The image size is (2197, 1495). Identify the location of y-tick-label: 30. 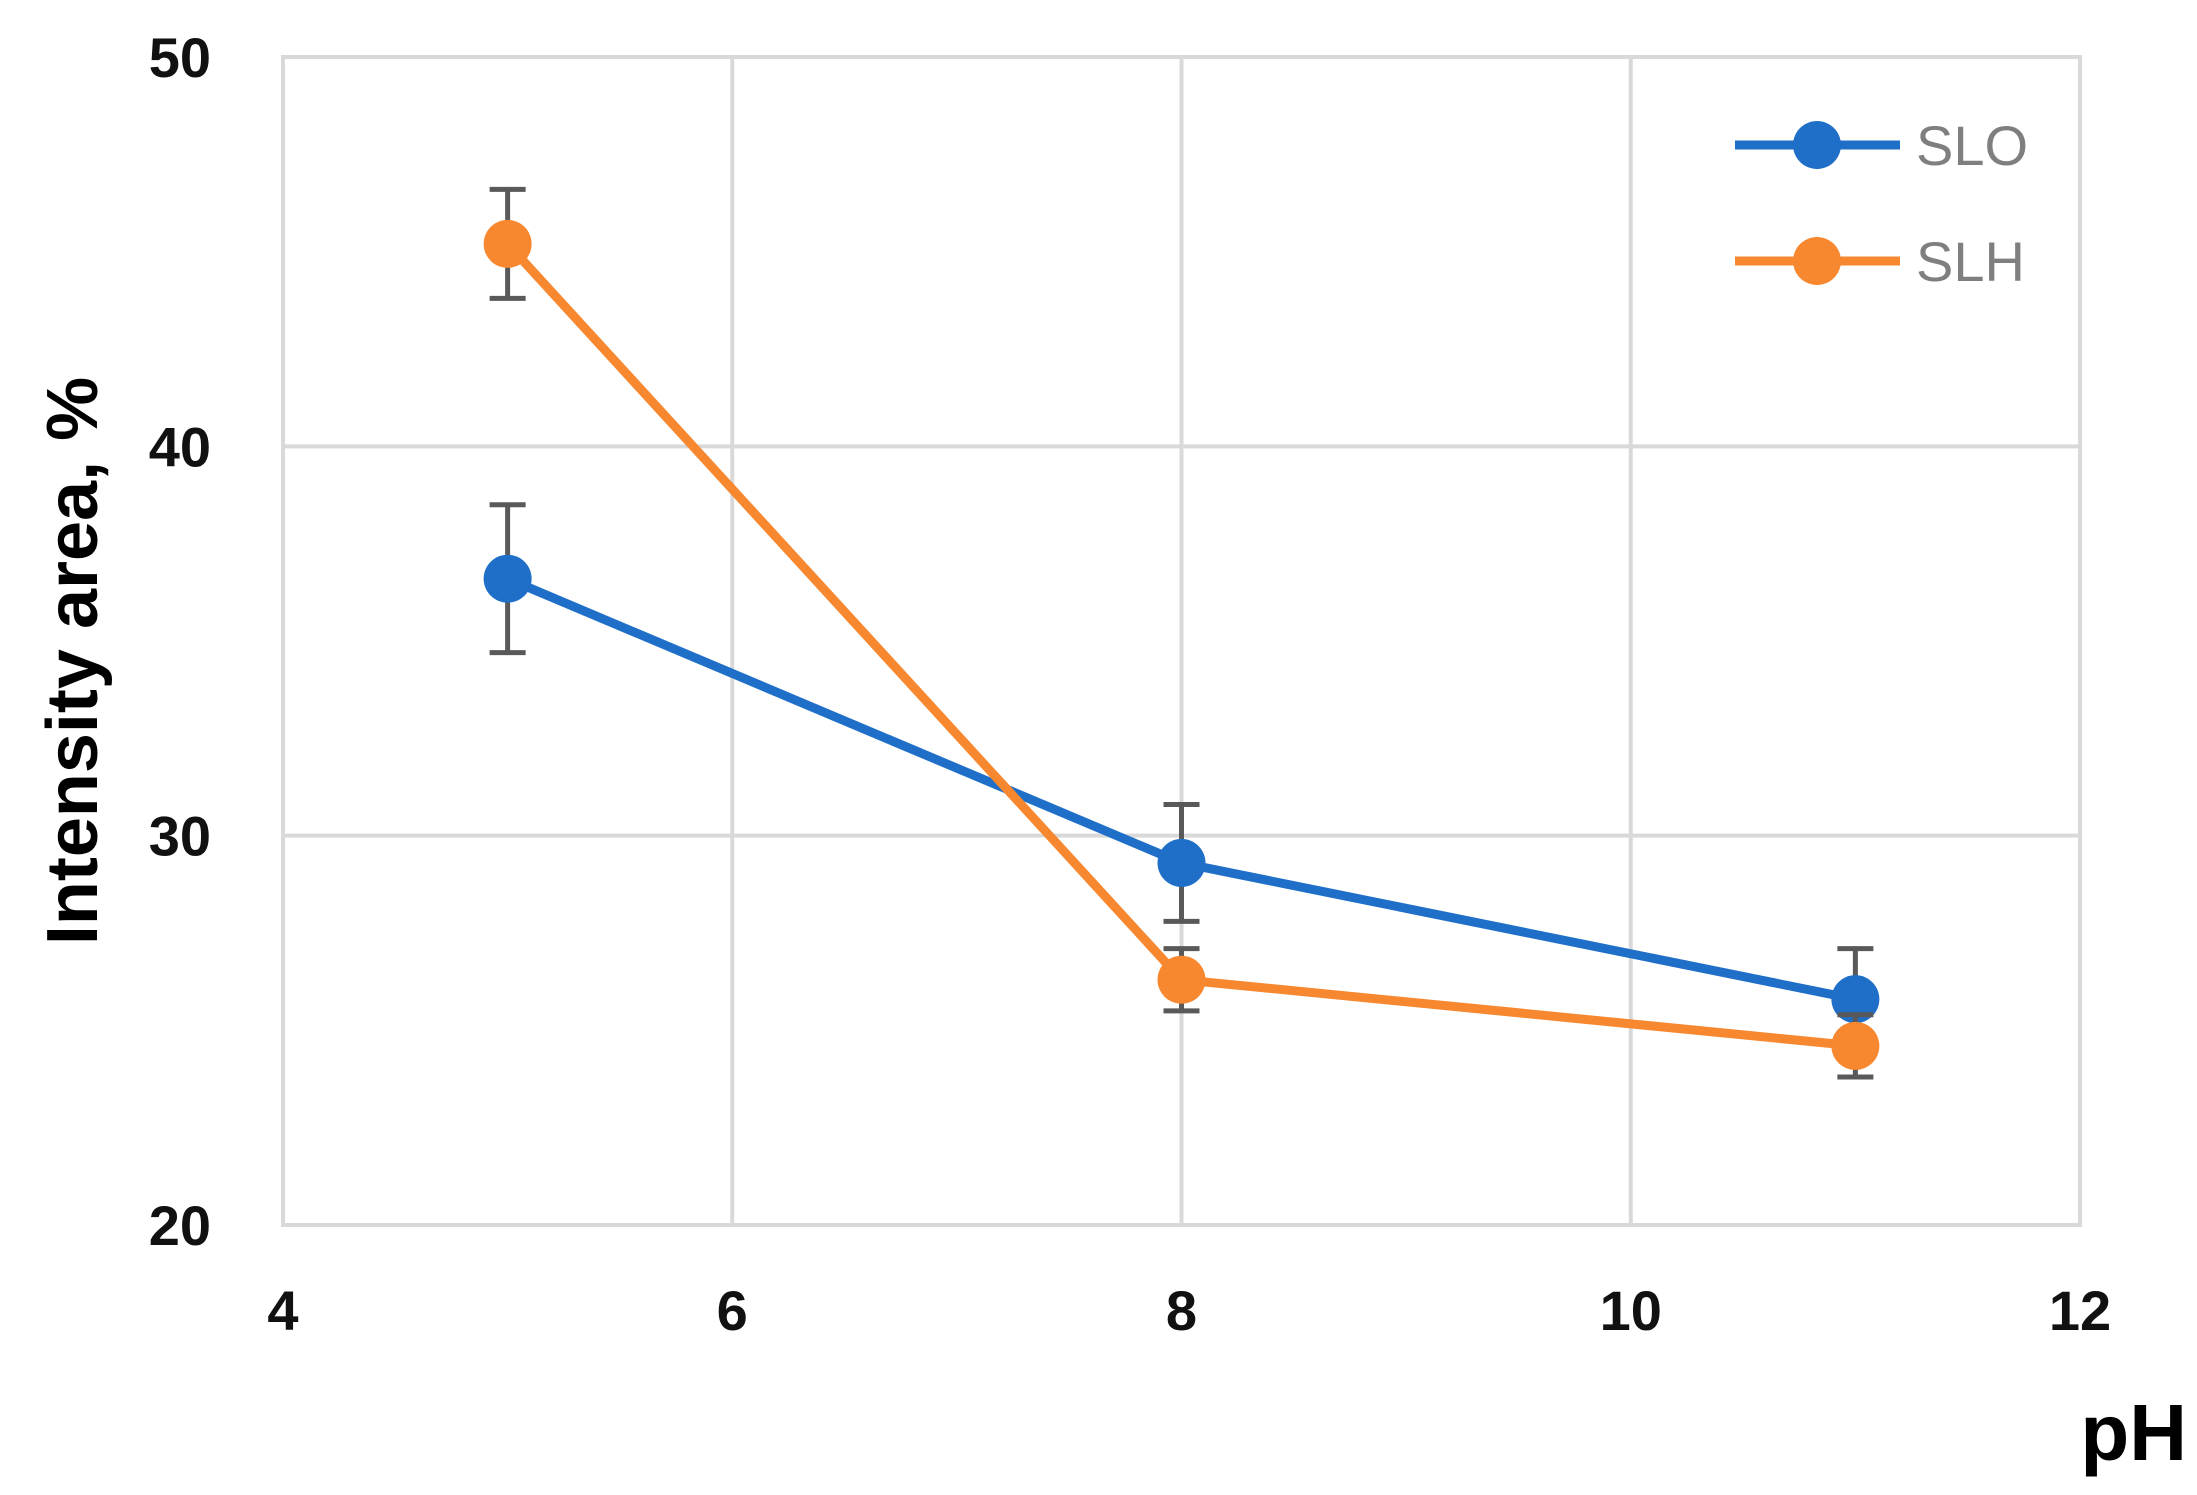
(180, 836).